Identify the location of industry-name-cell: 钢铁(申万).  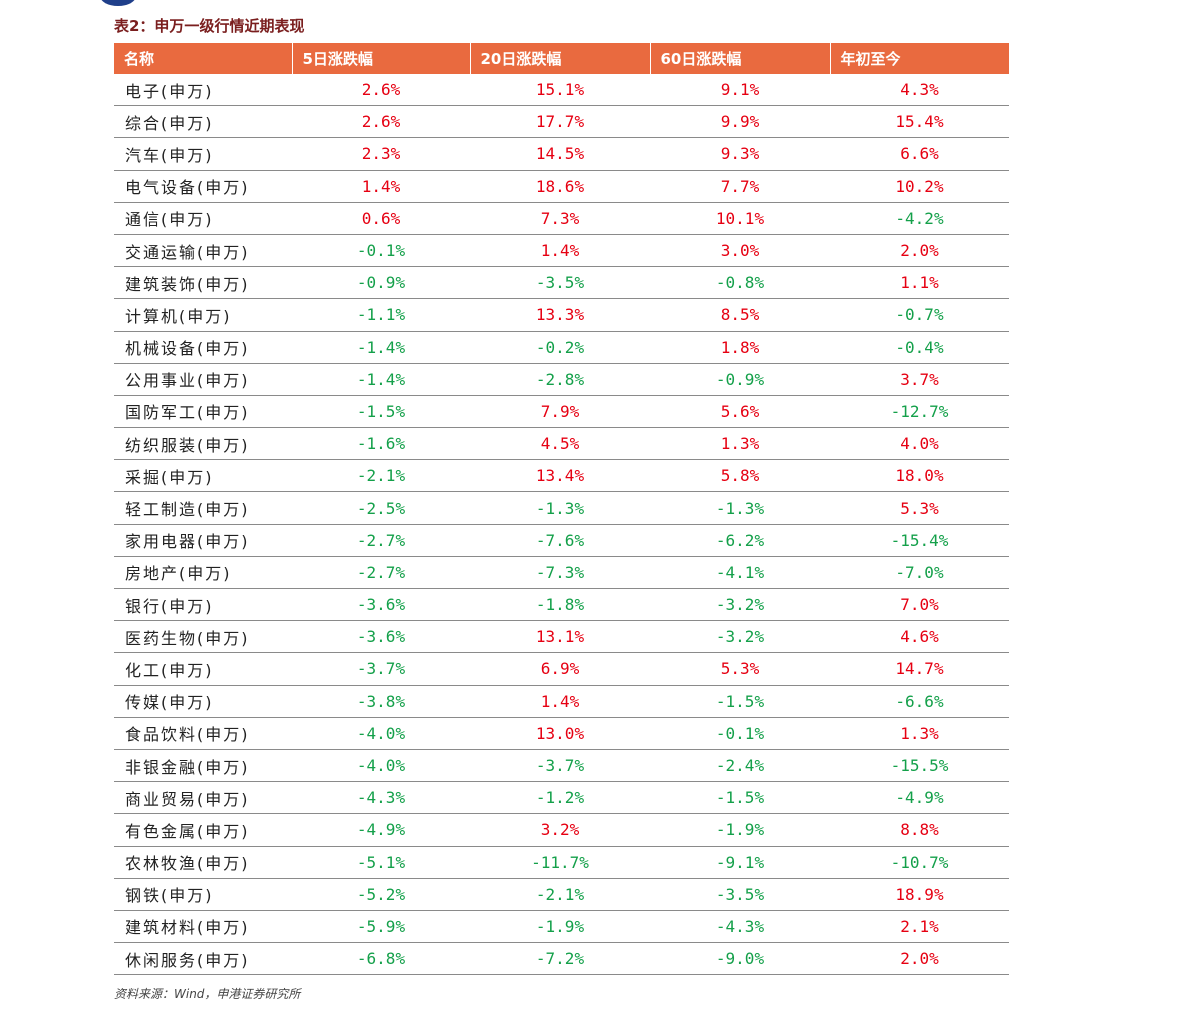
(203, 894).